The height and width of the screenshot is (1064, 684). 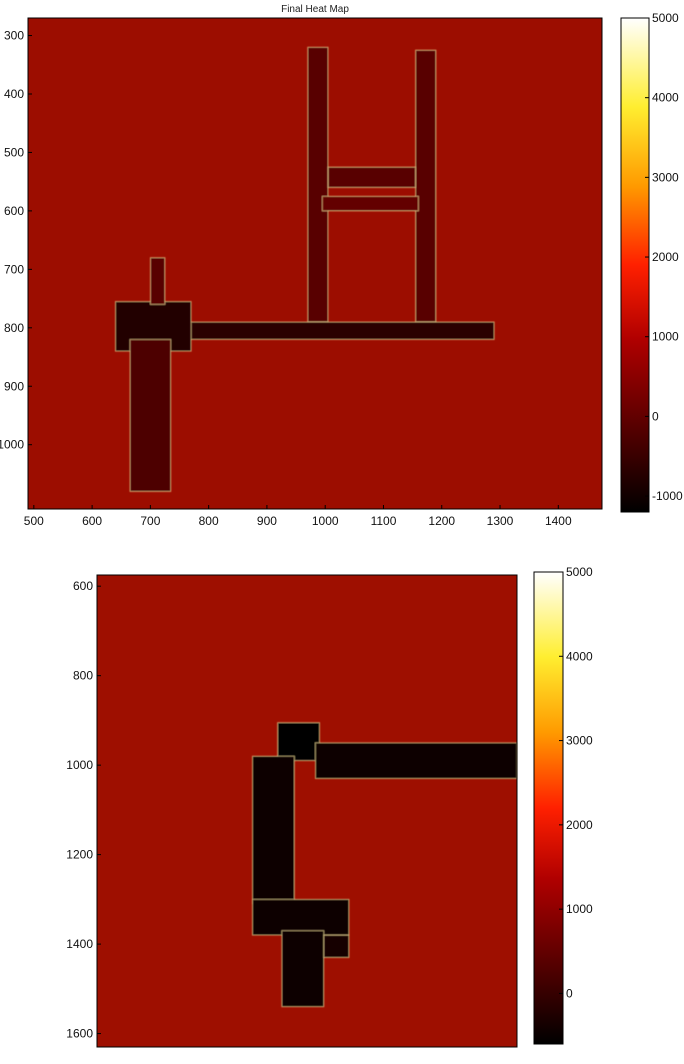 I want to click on chart-title: Final Heat Map, so click(x=315, y=9).